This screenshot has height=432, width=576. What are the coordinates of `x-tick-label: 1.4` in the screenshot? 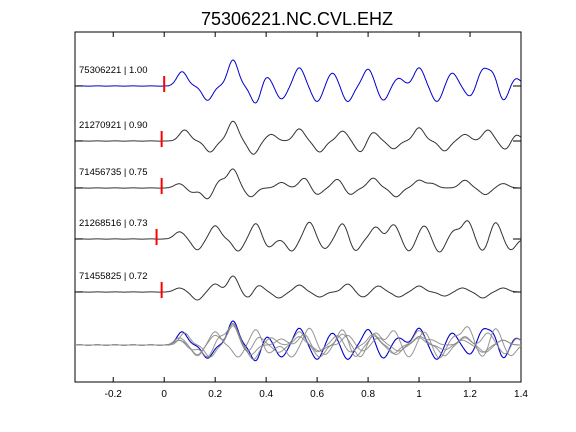 It's located at (521, 394).